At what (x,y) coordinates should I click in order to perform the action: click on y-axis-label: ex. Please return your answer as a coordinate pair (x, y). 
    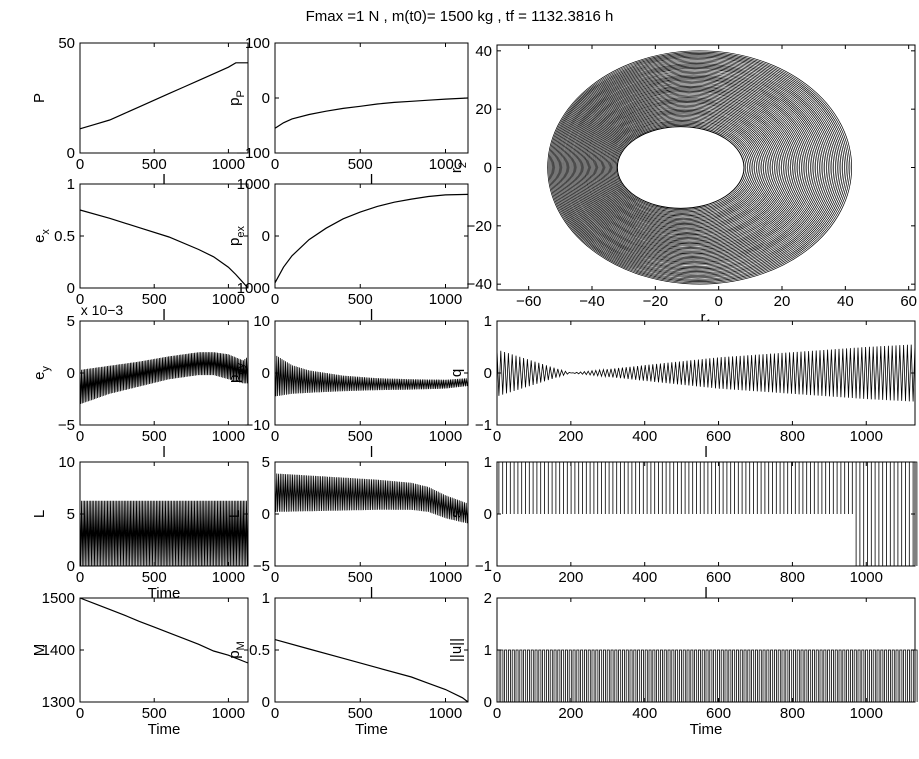
    Looking at the image, I should click on (41, 236).